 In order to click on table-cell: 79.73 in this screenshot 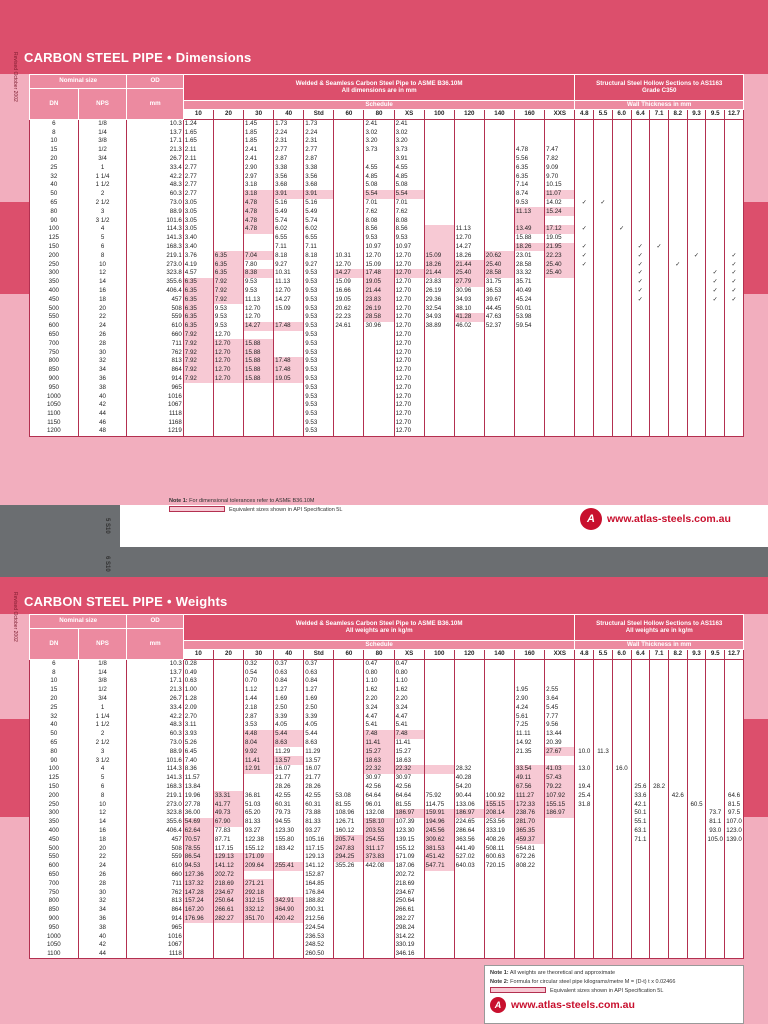, I will do `click(289, 813)`.